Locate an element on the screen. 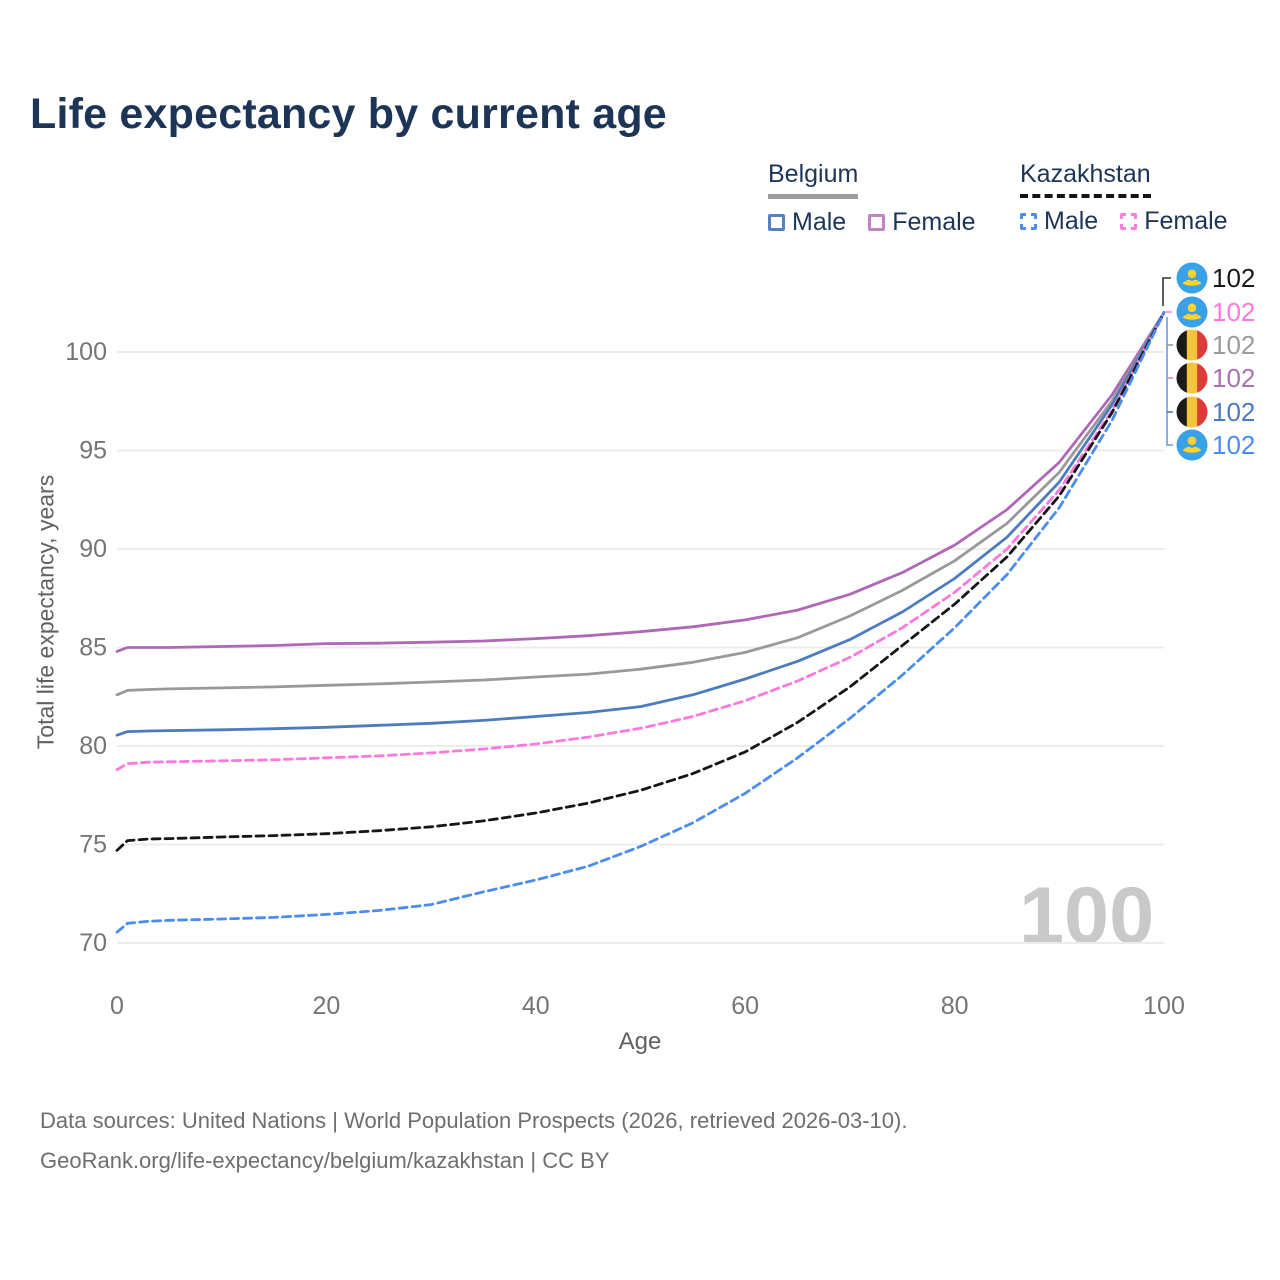 The width and height of the screenshot is (1280, 1280). legend-item-kazakhstan-male: Male is located at coordinates (1059, 221).